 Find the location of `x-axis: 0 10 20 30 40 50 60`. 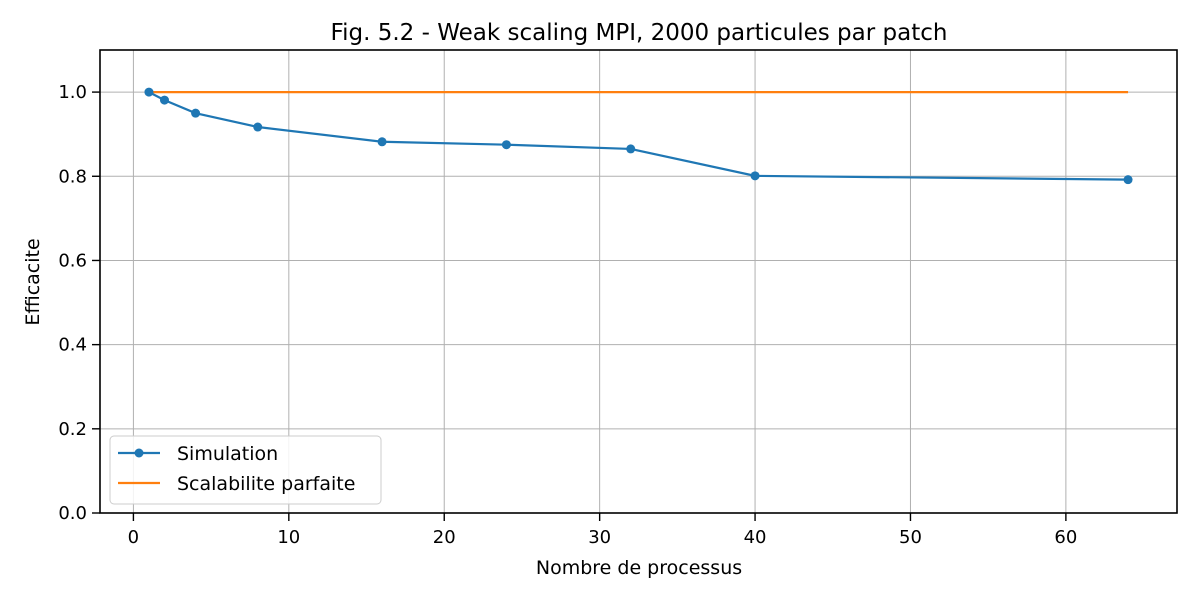

x-axis: 0 10 20 30 40 50 60 is located at coordinates (602, 530).